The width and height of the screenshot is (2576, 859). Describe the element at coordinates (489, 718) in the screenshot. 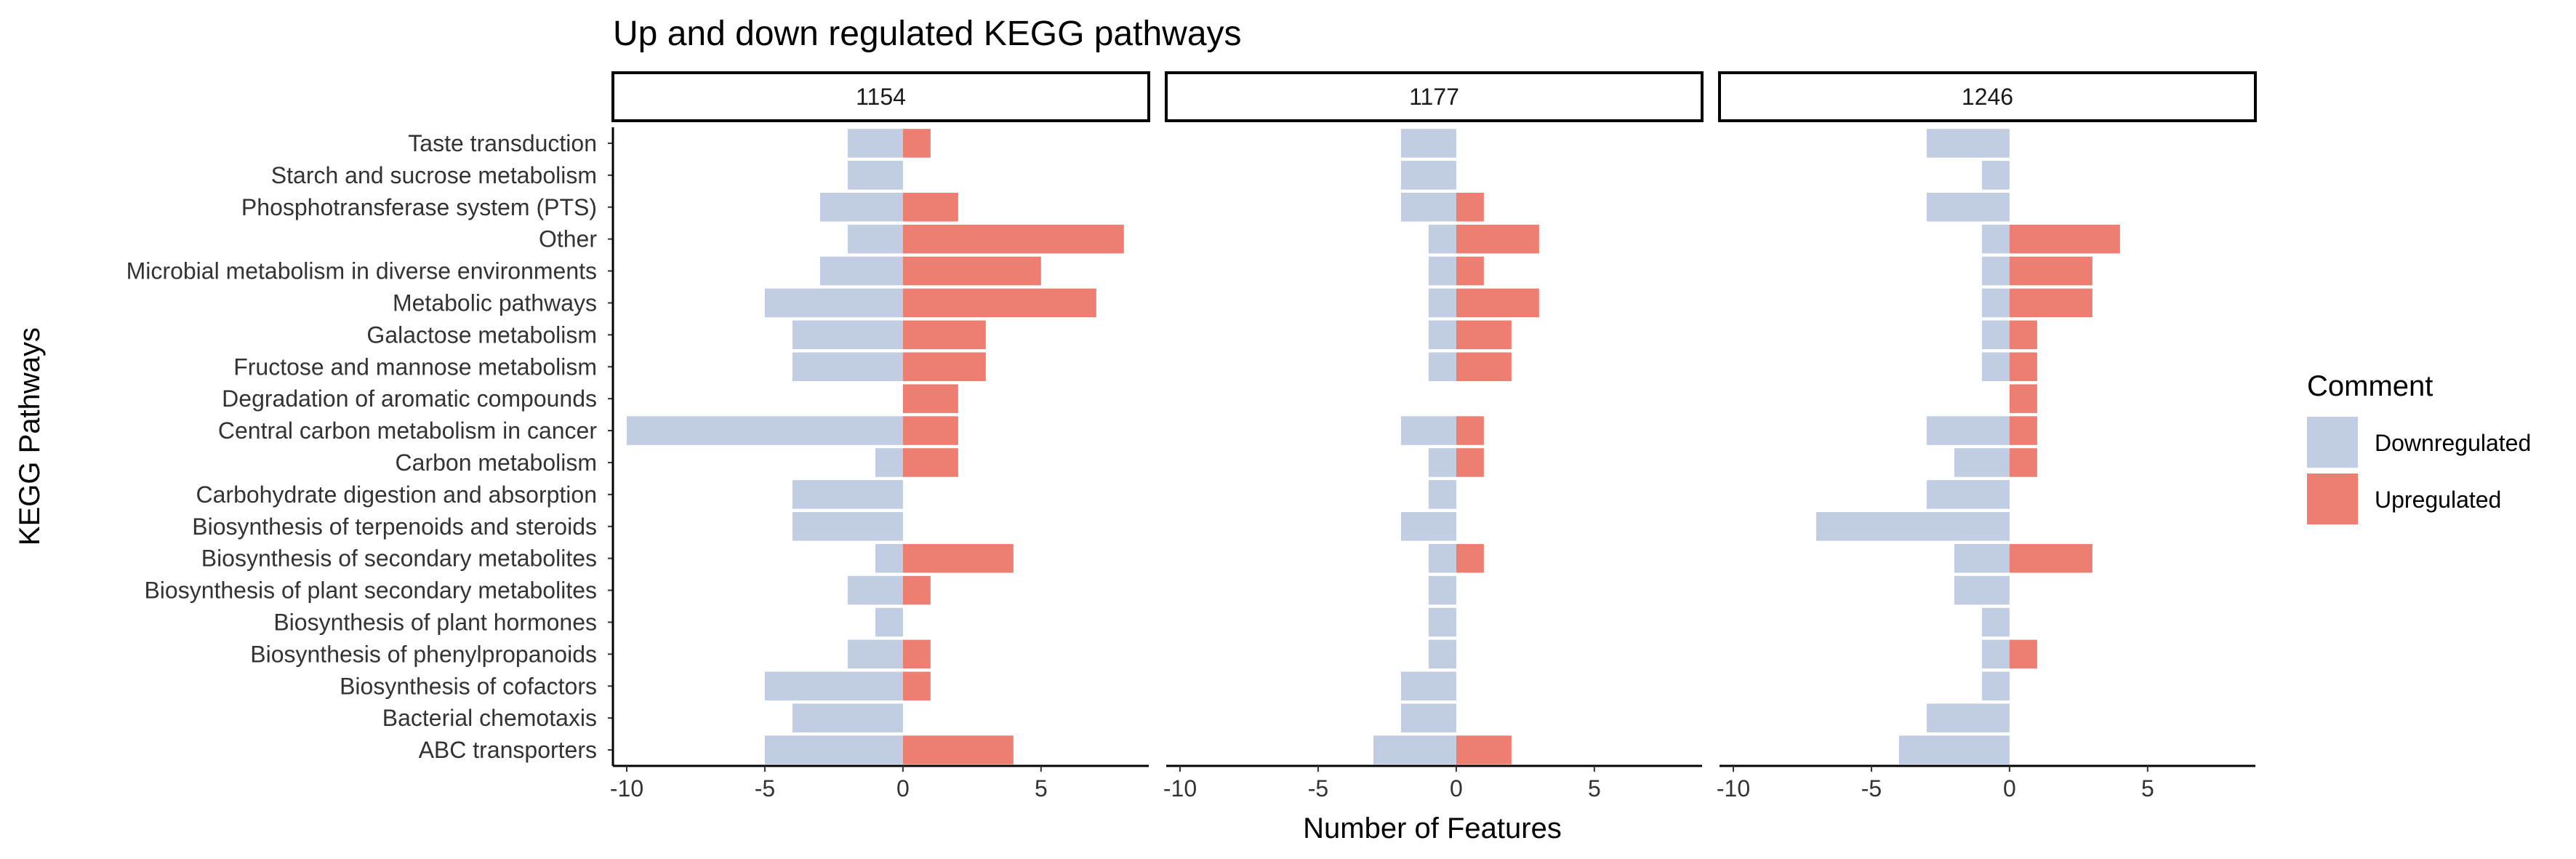

I see `y-tick-label: Bacterial chemotaxis` at that location.